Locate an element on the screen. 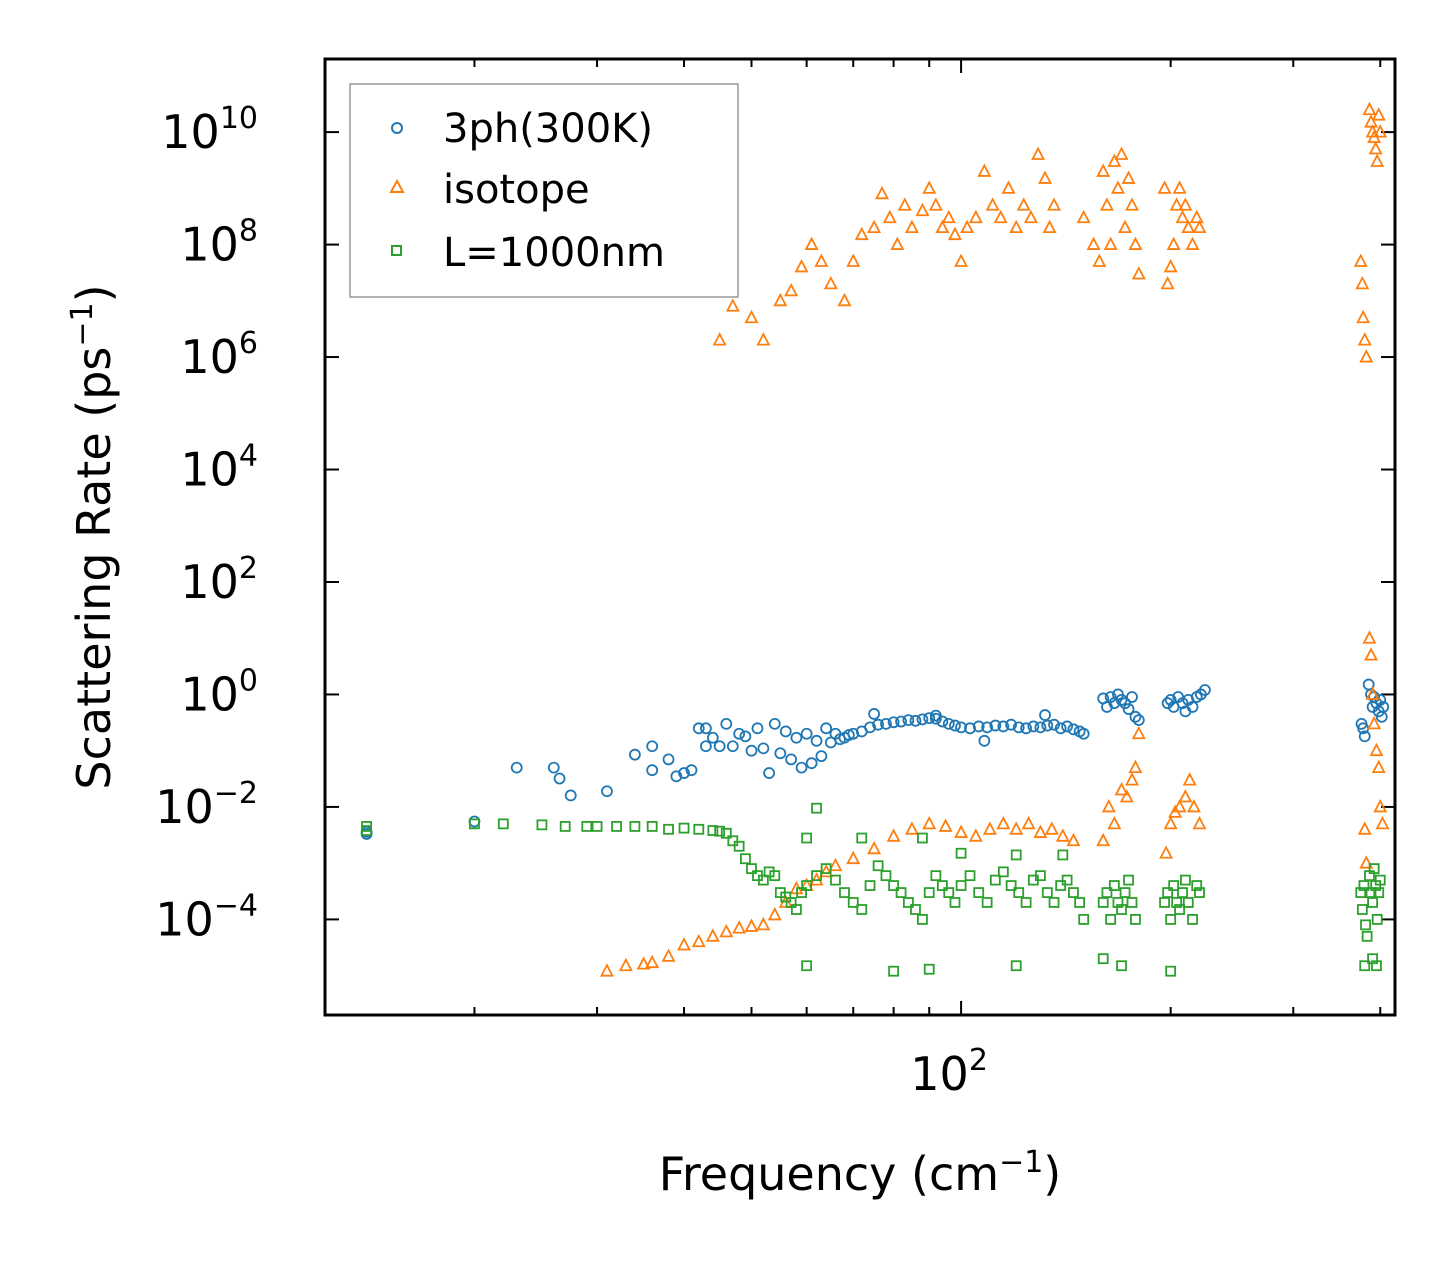  y-tick-label: 108 is located at coordinates (219, 243).